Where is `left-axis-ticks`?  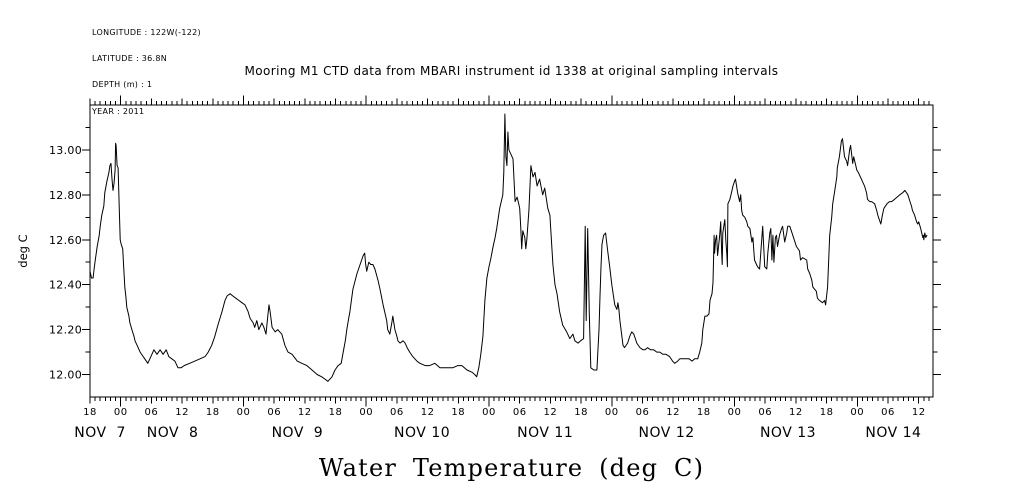
left-axis-ticks is located at coordinates (86, 251).